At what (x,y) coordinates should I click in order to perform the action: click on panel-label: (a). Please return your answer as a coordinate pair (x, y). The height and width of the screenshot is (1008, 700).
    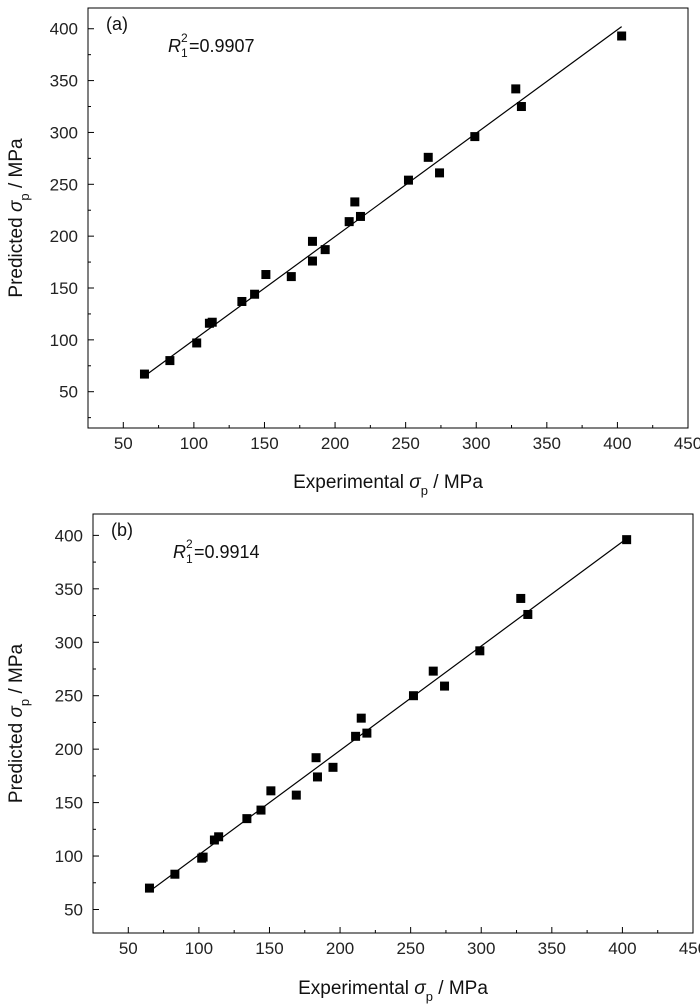
    Looking at the image, I should click on (117, 24).